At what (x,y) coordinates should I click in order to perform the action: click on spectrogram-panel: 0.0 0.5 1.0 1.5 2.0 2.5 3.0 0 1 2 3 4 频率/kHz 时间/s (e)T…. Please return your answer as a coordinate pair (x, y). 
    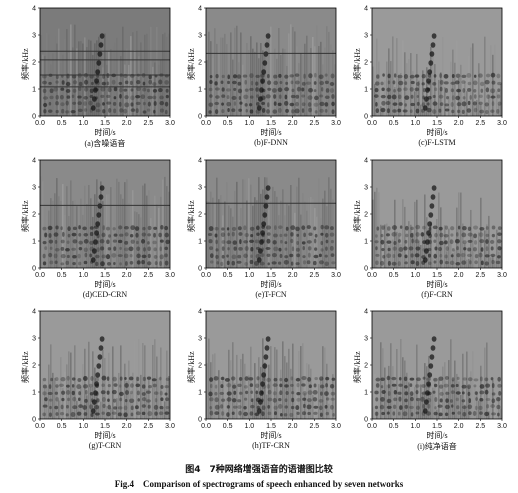
    Looking at the image, I should click on (259, 227).